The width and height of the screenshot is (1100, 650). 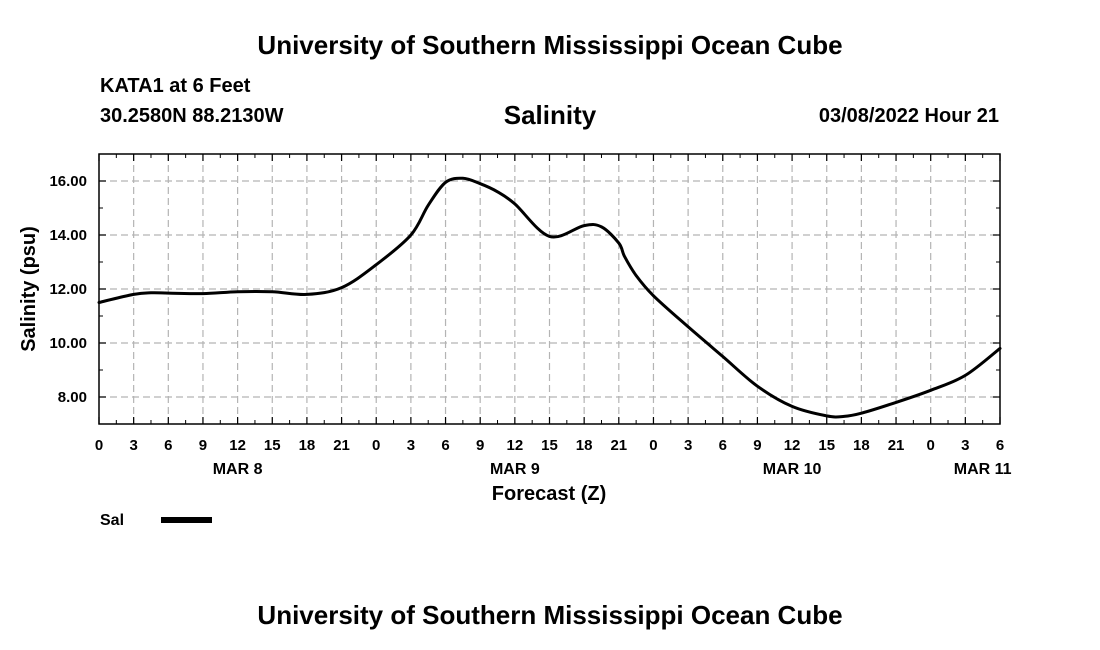 What do you see at coordinates (68, 181) in the screenshot?
I see `y-tick-label: 16.00` at bounding box center [68, 181].